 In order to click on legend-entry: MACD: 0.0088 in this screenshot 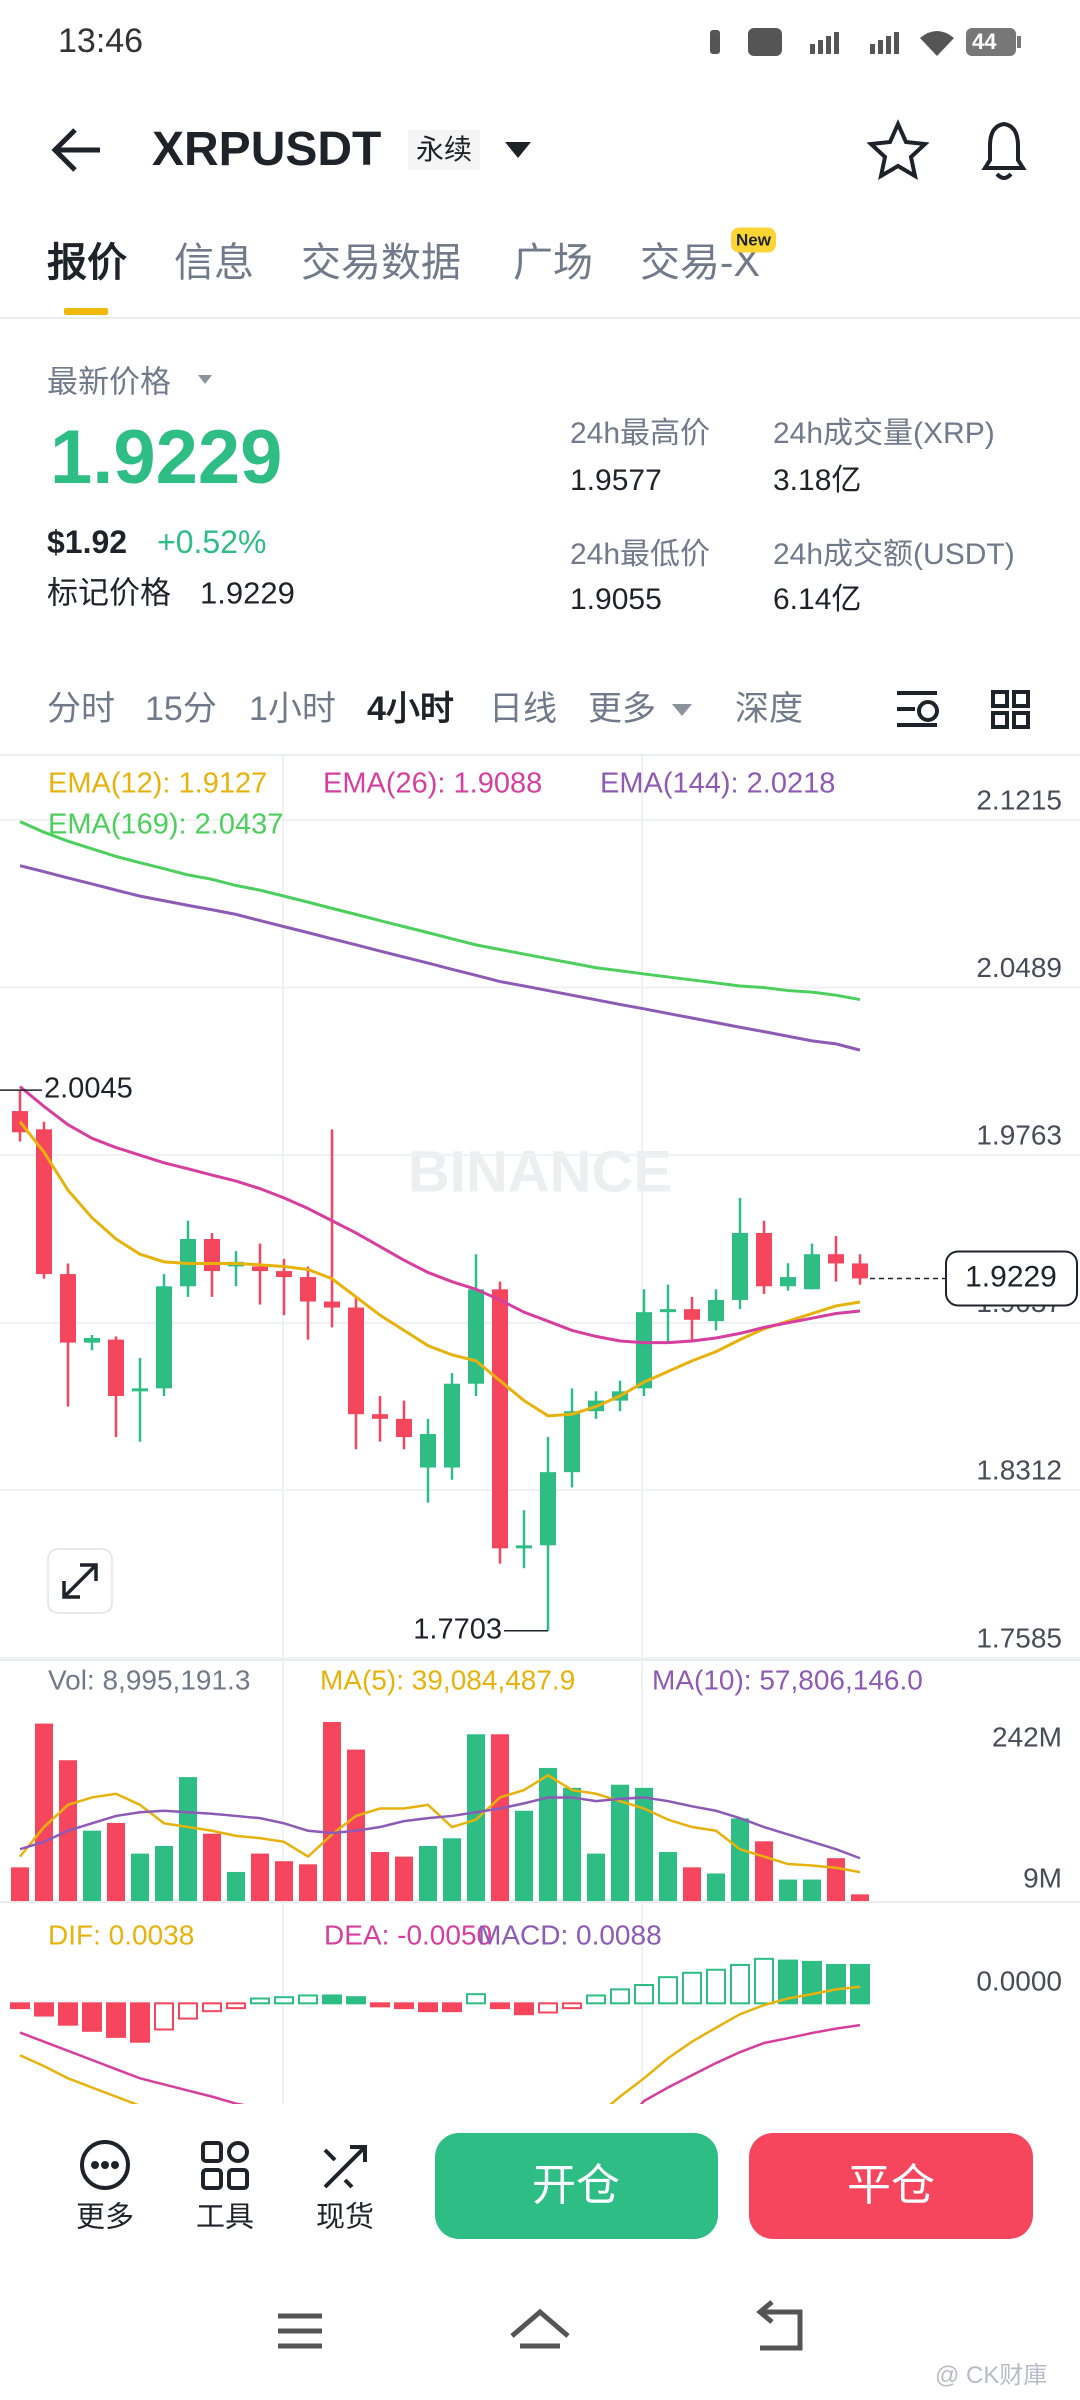, I will do `click(570, 1934)`.